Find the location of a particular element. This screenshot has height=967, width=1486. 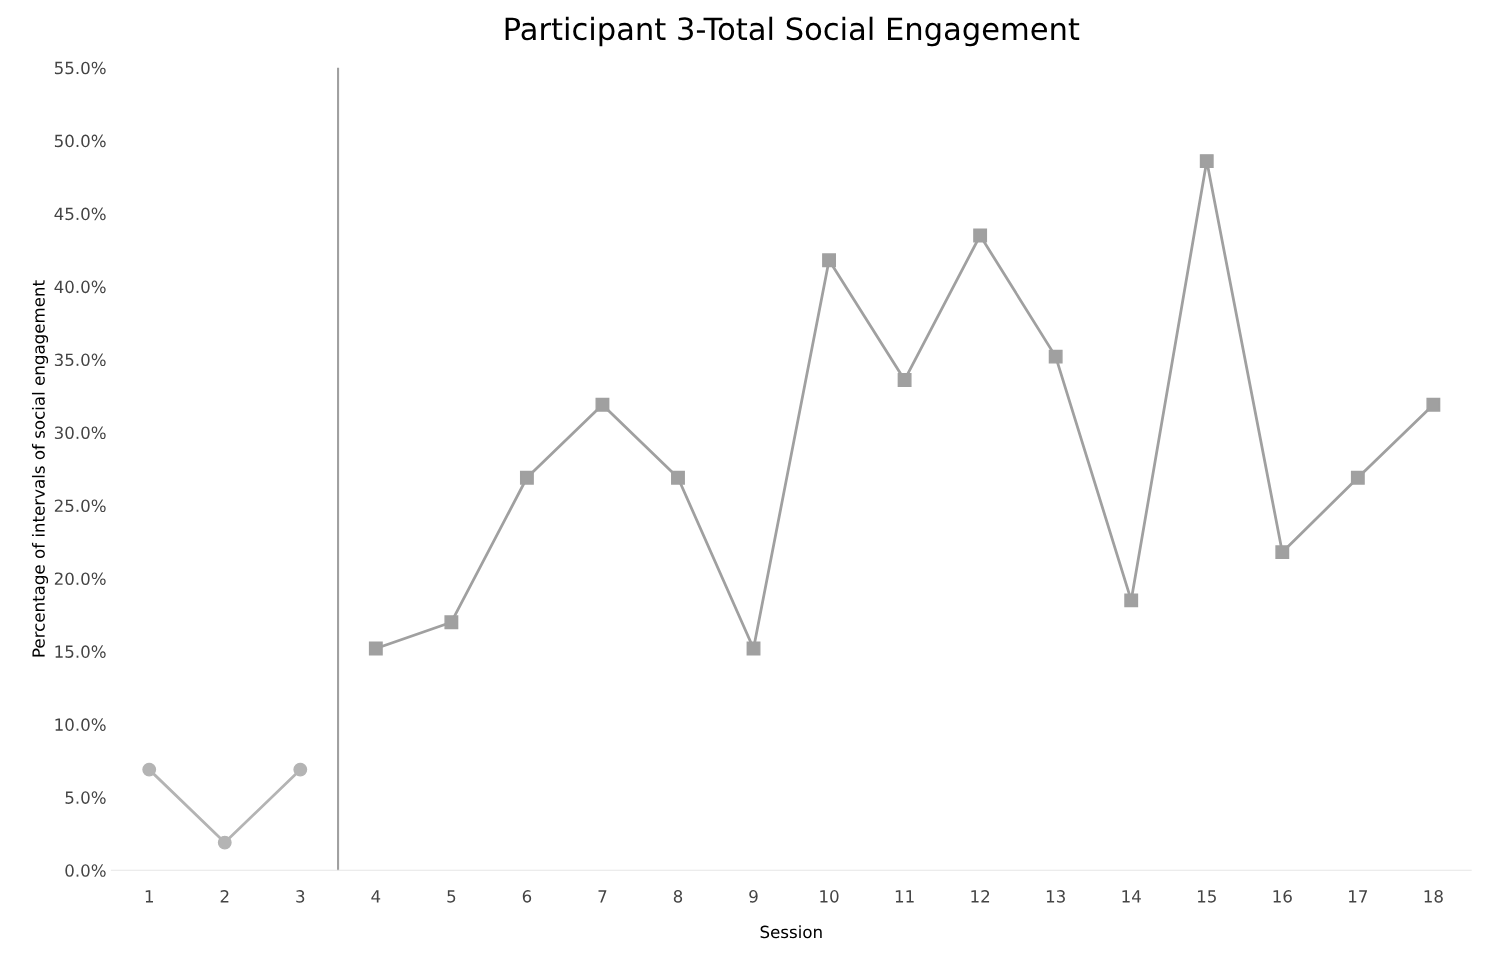

x-tick-label: 11 is located at coordinates (904, 896).